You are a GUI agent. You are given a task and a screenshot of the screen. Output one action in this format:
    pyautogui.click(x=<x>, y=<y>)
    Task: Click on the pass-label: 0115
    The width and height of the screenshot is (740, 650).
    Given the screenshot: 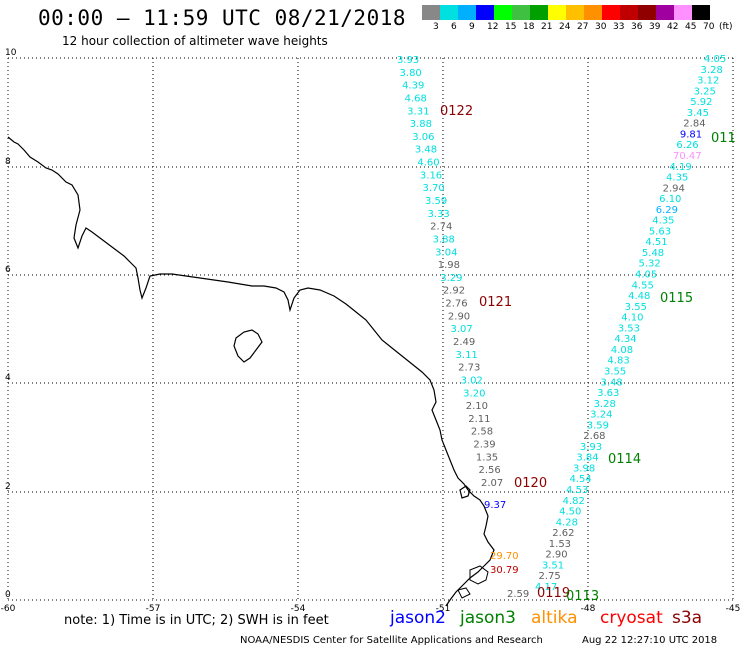 What is the action you would take?
    pyautogui.click(x=676, y=298)
    